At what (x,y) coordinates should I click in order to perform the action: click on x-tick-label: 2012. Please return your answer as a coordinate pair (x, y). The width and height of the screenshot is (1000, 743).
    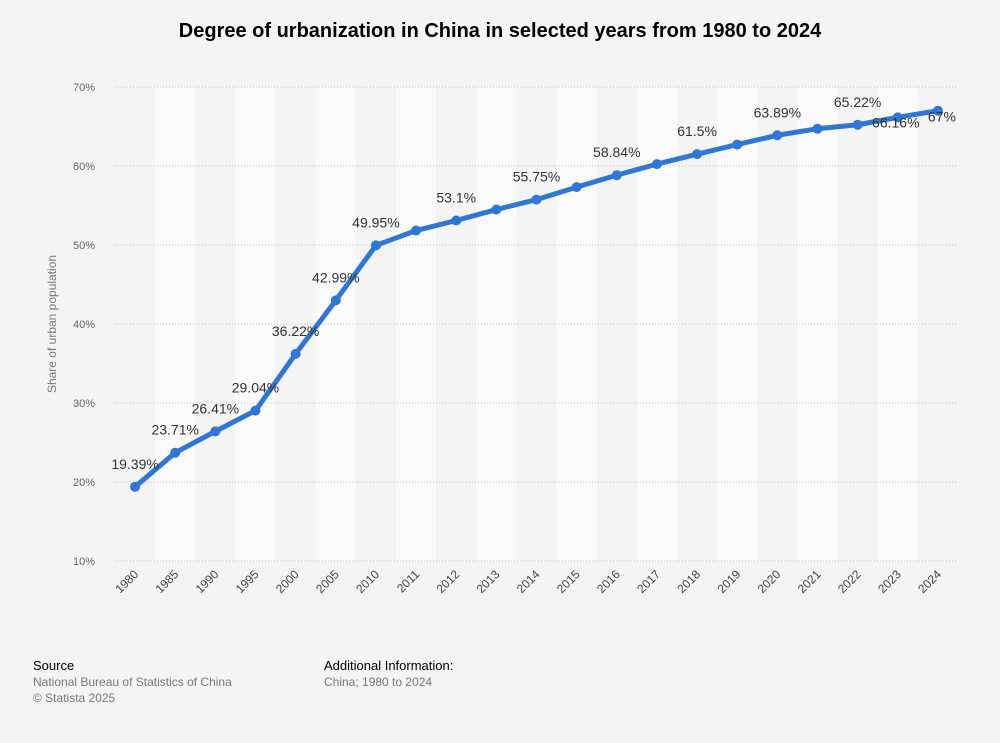
    Looking at the image, I should click on (448, 581).